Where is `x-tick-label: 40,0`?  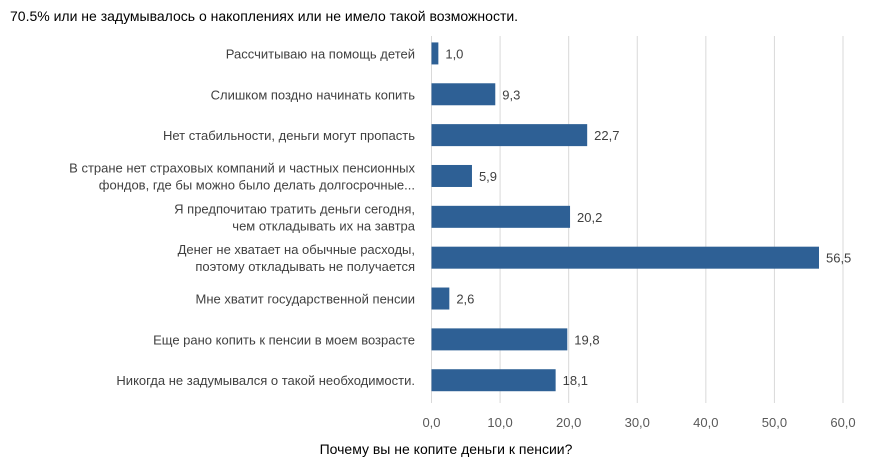
x-tick-label: 40,0 is located at coordinates (705, 422).